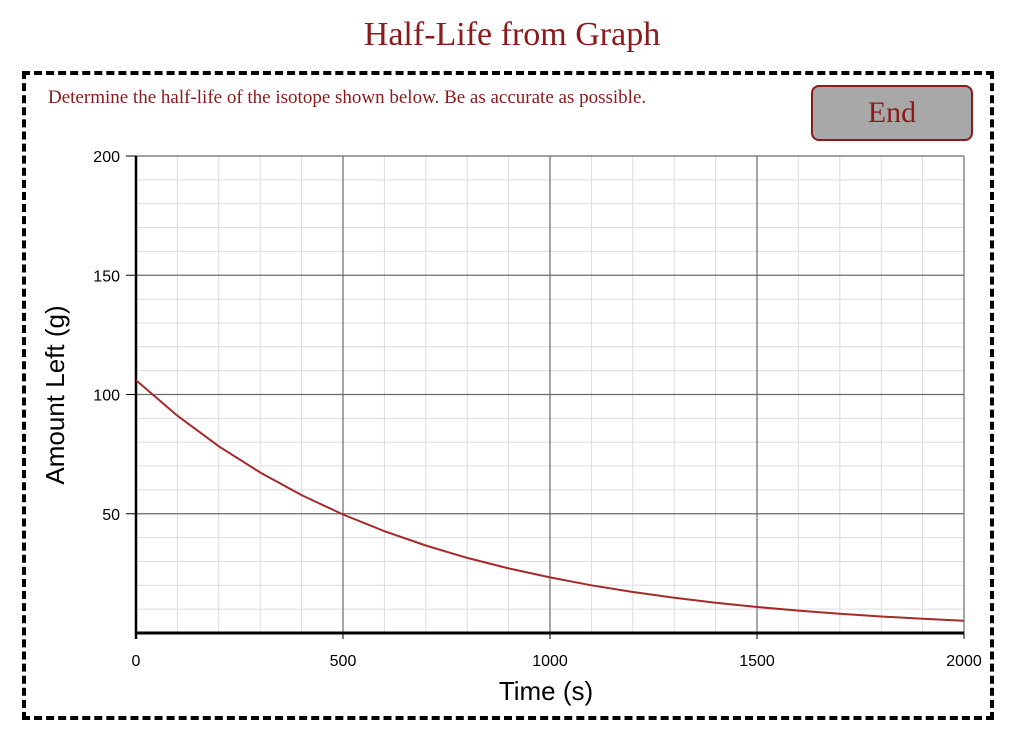 The height and width of the screenshot is (743, 1024). What do you see at coordinates (111, 515) in the screenshot?
I see `y-tick-label: 50` at bounding box center [111, 515].